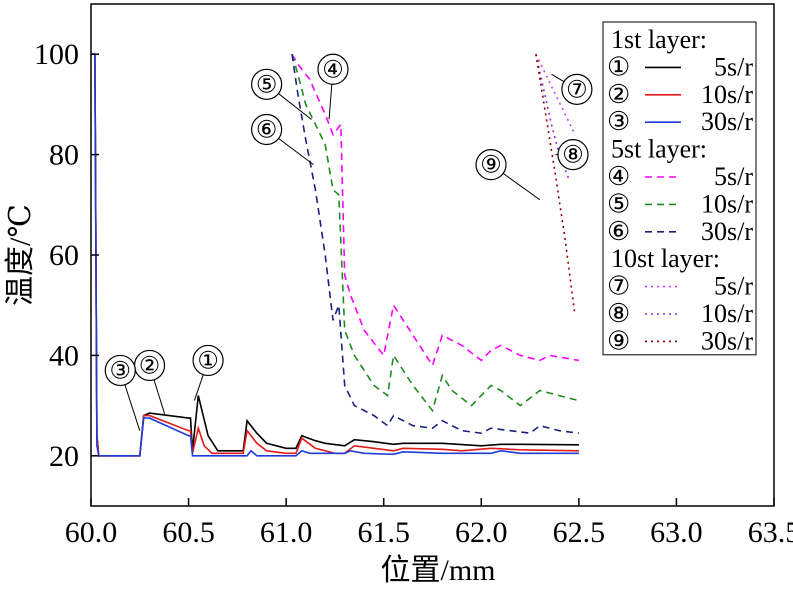 Image resolution: width=793 pixels, height=591 pixels. I want to click on y-tick-label: 40, so click(64, 355).